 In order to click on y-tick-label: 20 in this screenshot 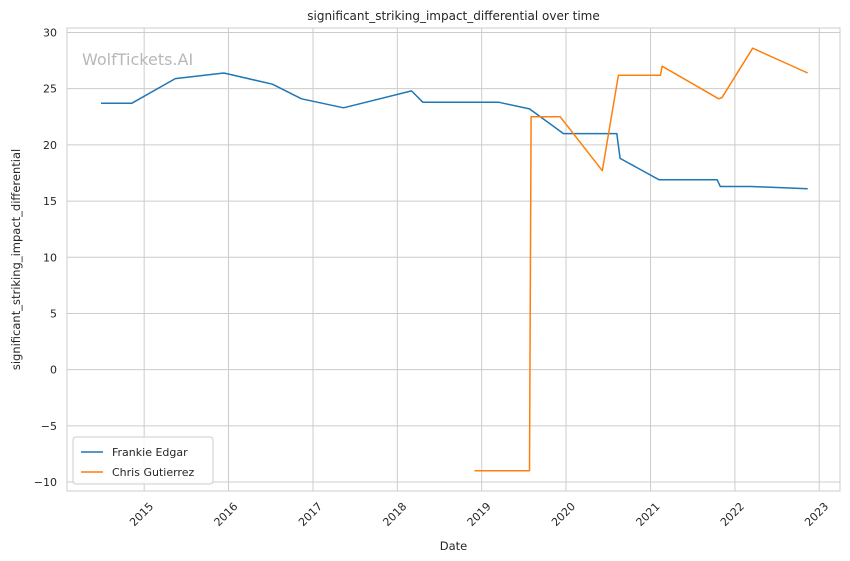, I will do `click(50, 145)`.